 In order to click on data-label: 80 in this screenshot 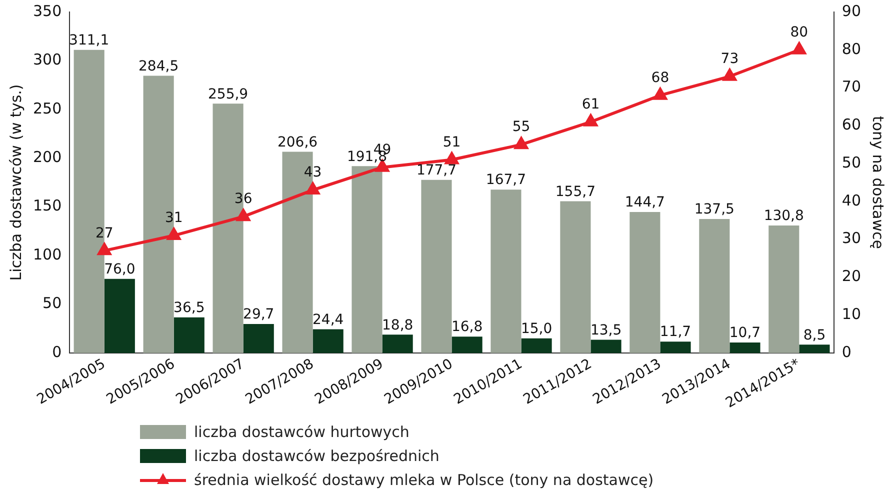, I will do `click(799, 32)`.